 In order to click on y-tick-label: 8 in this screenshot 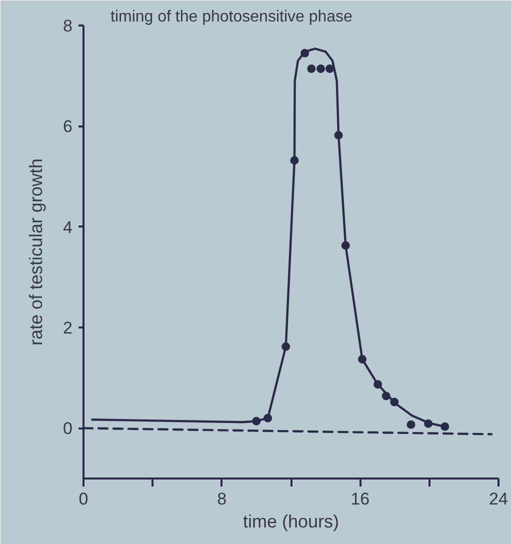, I will do `click(68, 26)`.